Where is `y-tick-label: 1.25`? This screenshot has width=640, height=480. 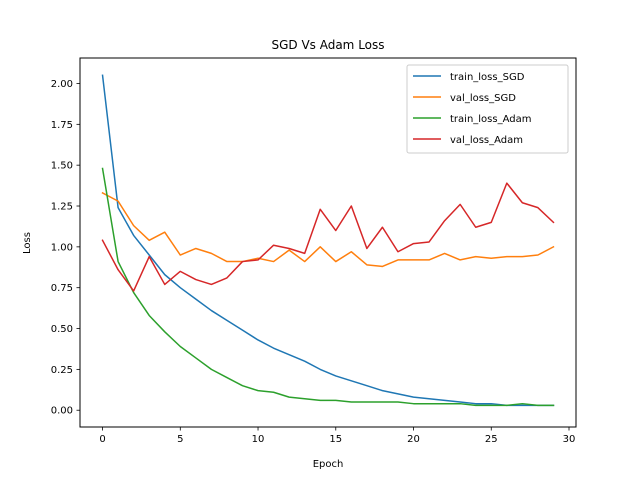
y-tick-label: 1.25 is located at coordinates (62, 207).